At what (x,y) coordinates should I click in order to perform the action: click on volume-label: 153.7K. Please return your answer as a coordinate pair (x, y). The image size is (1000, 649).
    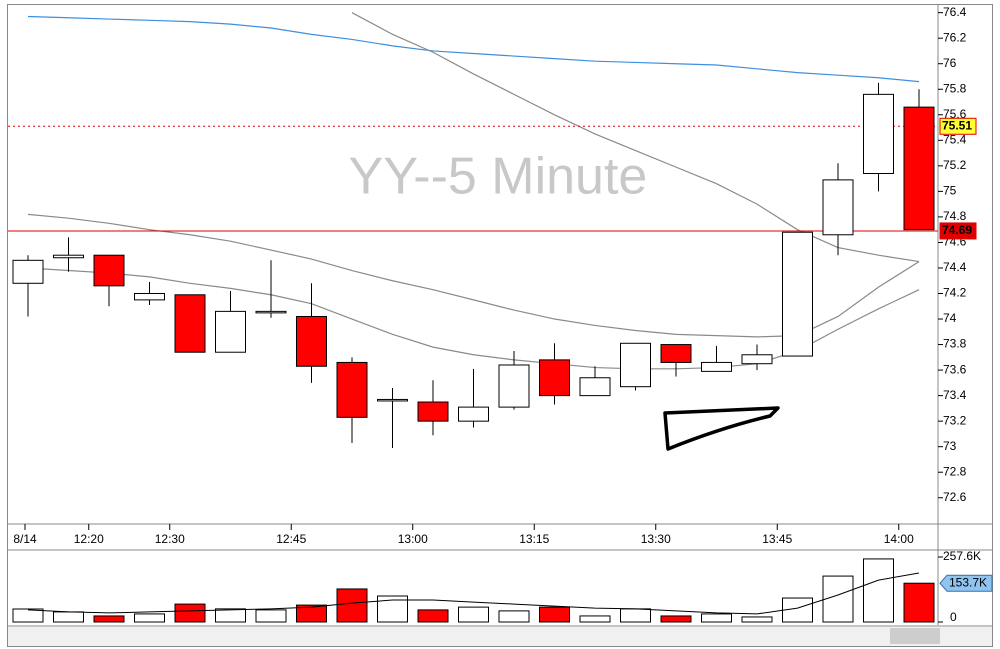
    Looking at the image, I should click on (968, 582).